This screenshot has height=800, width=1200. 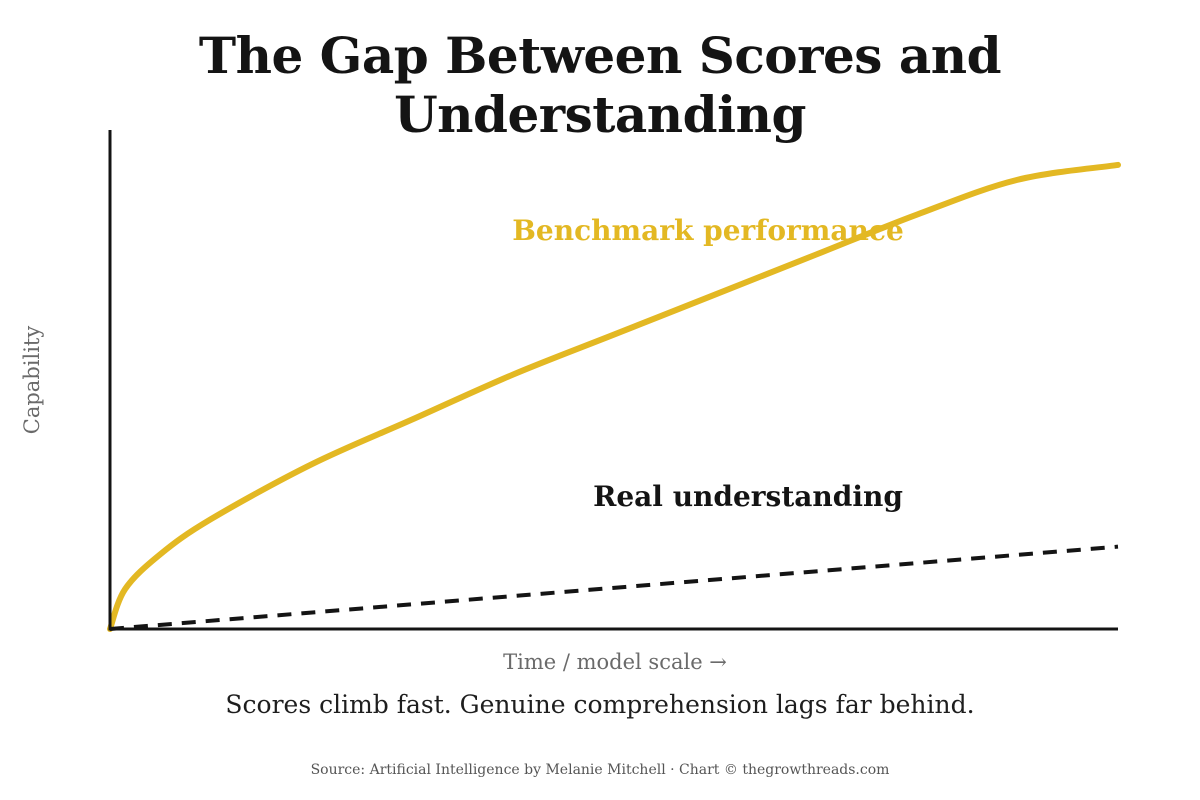 I want to click on labels-layer: Benchmark performance Real understanding, so click(x=708, y=363).